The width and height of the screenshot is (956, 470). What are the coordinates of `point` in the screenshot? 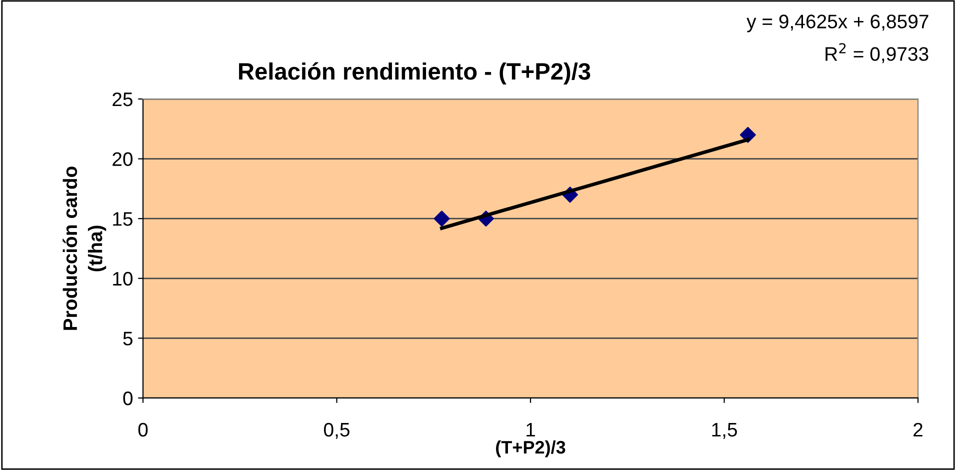 It's located at (442, 218).